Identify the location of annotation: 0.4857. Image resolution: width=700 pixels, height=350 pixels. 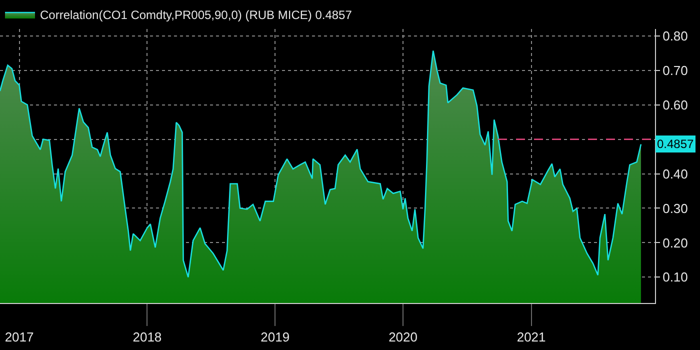
(675, 144).